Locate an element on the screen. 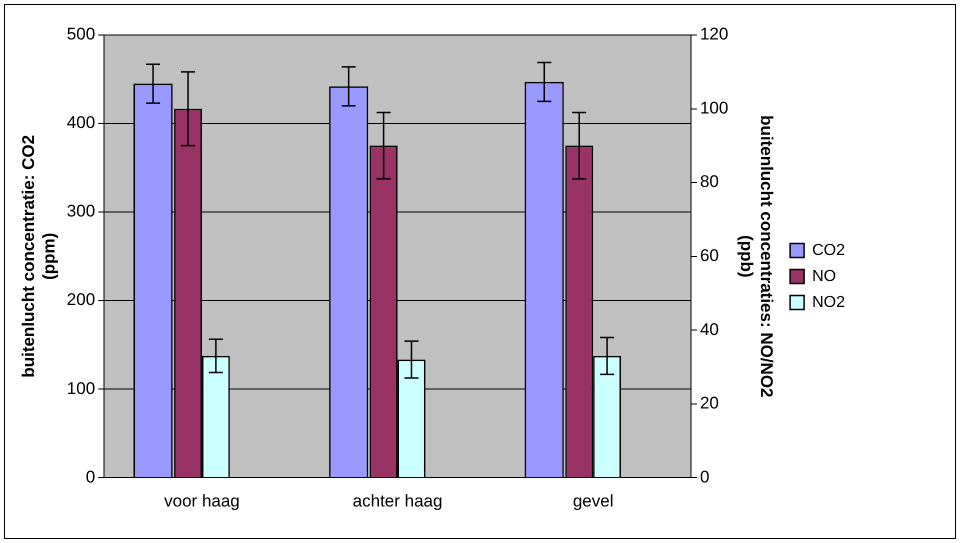  y-tick-label: 400 is located at coordinates (81, 122).